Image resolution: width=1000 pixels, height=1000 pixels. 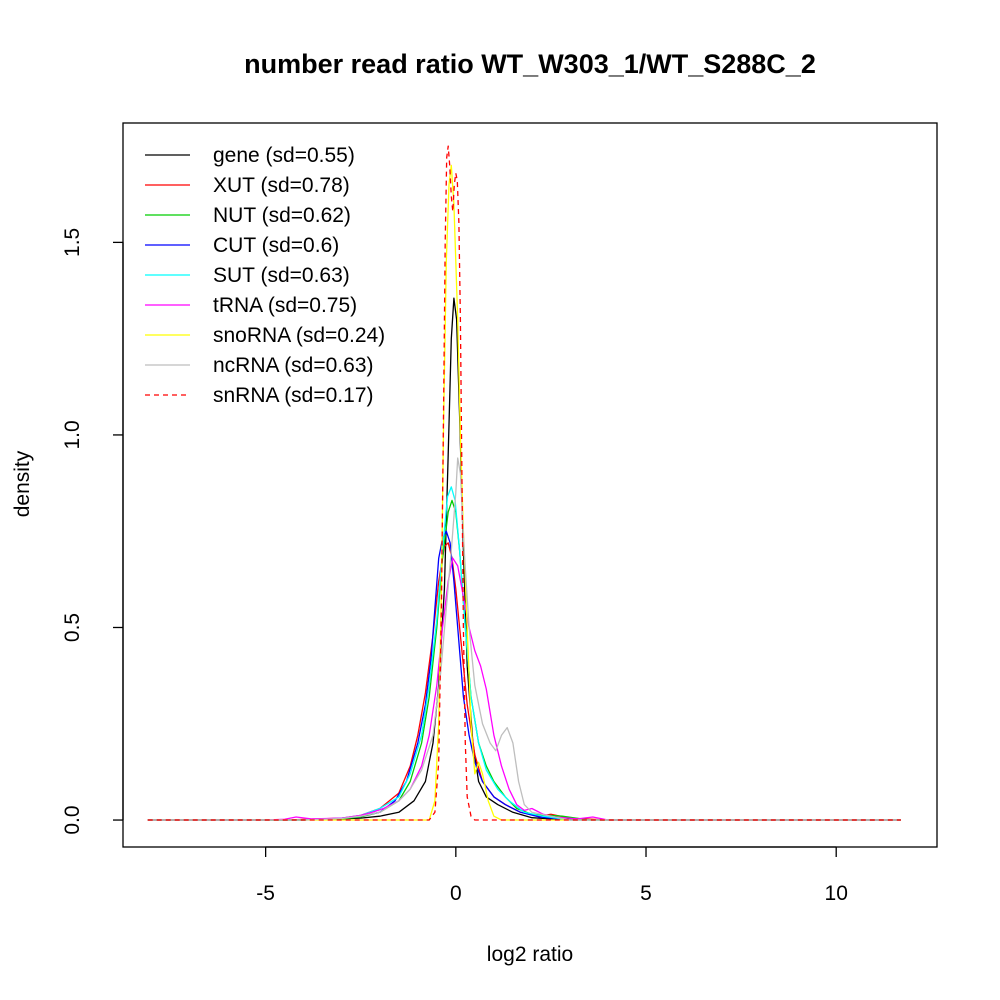 What do you see at coordinates (646, 893) in the screenshot?
I see `x-tick-label: 5` at bounding box center [646, 893].